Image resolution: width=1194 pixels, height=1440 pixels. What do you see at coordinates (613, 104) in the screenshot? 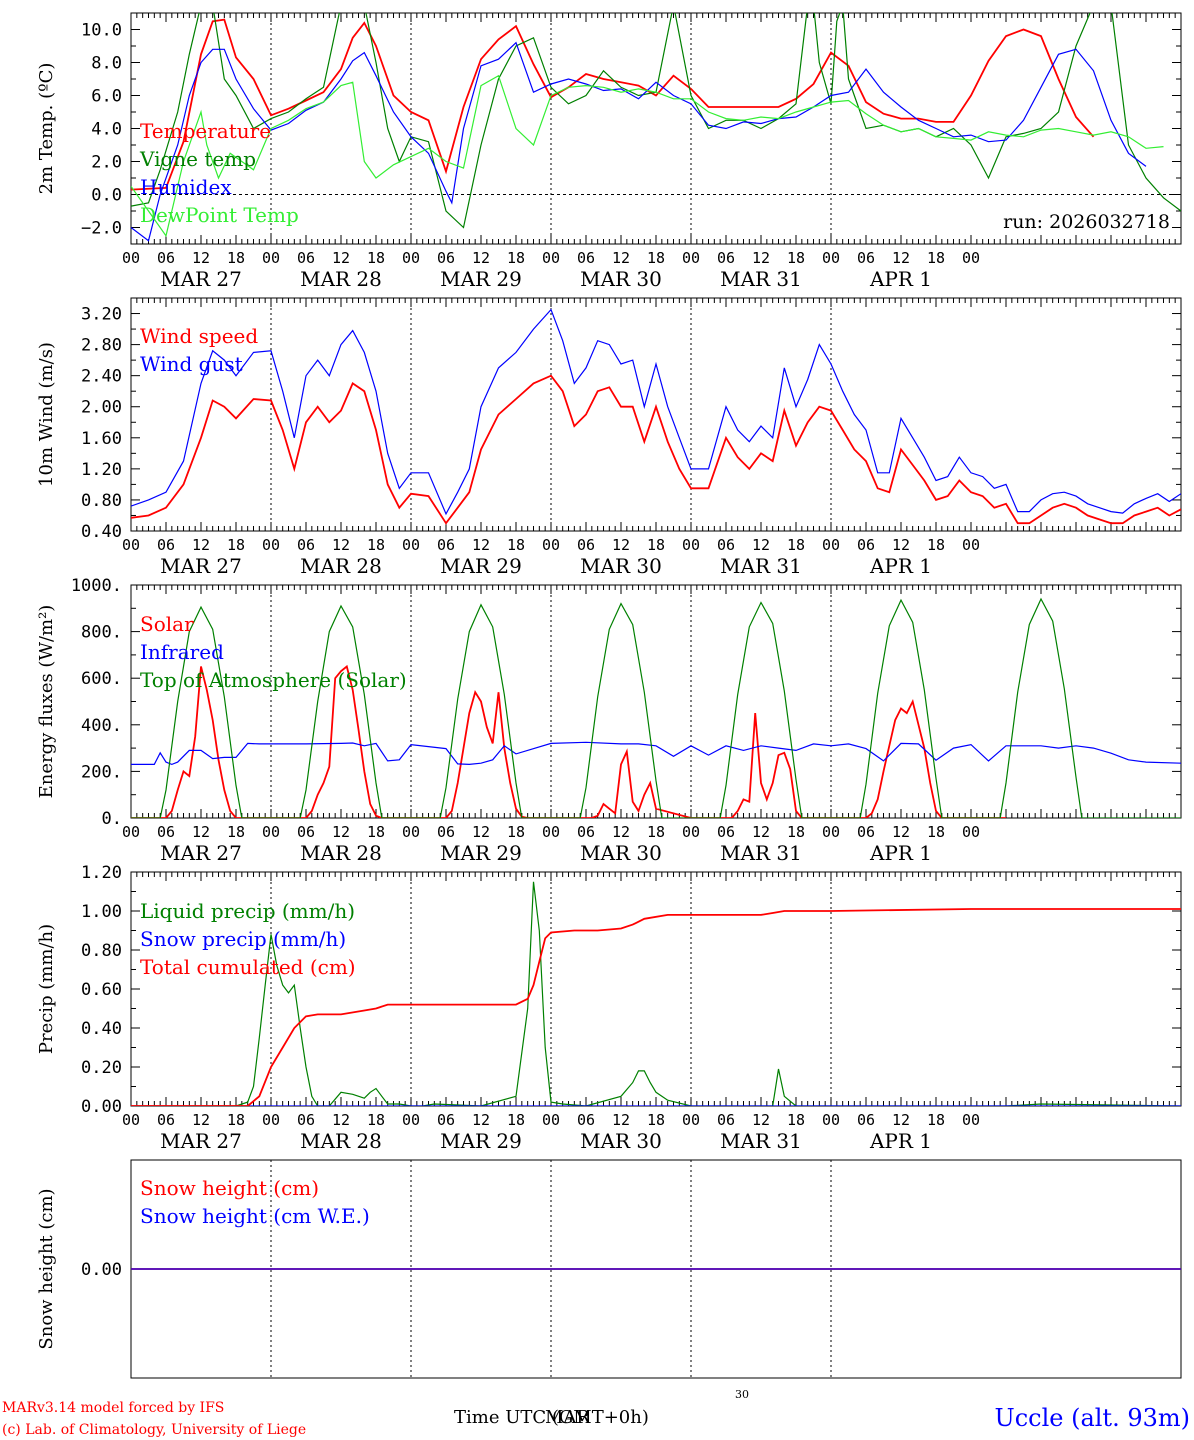
I see `series-line-temperature` at bounding box center [613, 104].